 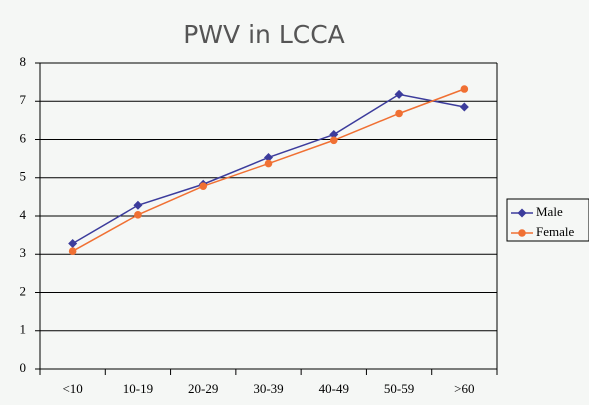 I want to click on x-tick-label: 10-19, so click(x=138, y=388).